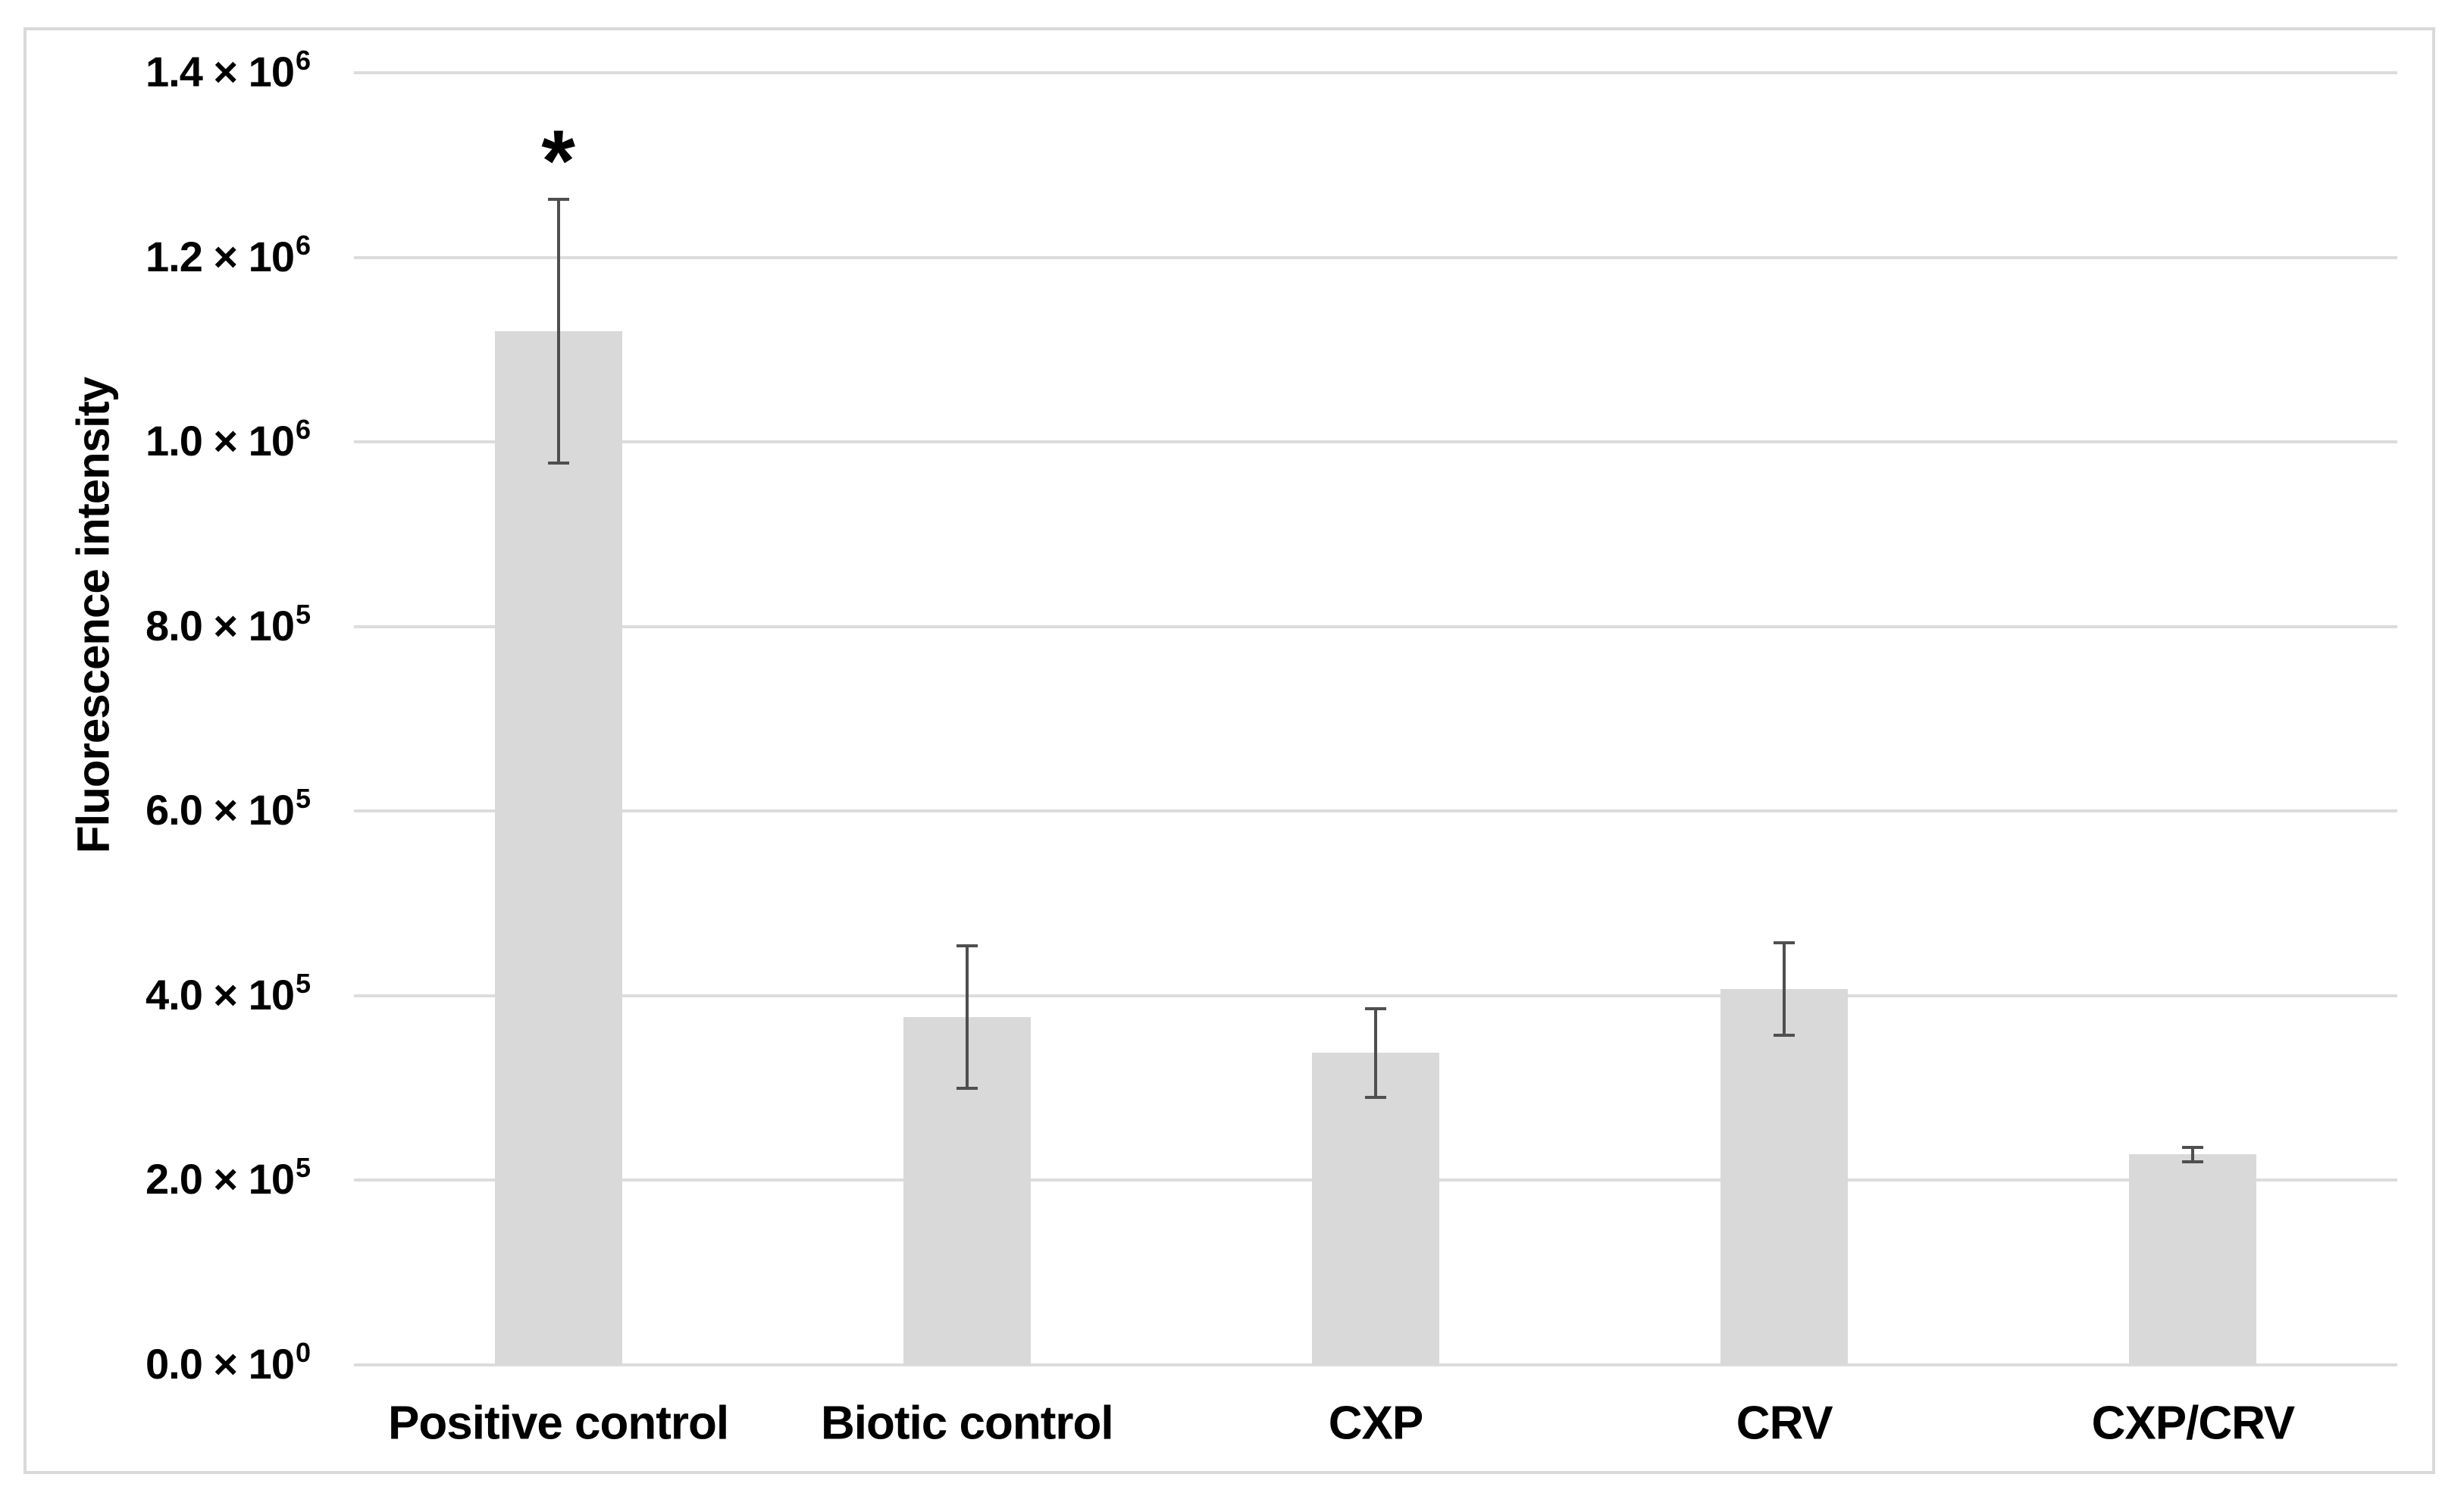 The width and height of the screenshot is (2464, 1493). I want to click on y-tick-label: 1.0 × 10⁶, so click(228, 440).